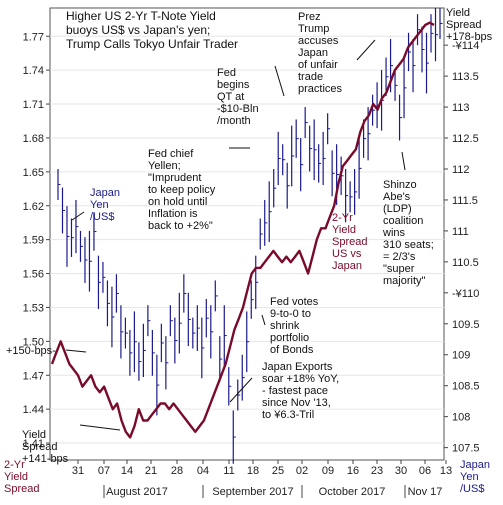  Describe the element at coordinates (297, 367) in the screenshot. I see `annotation-japan-exports: Japan Exports` at that location.